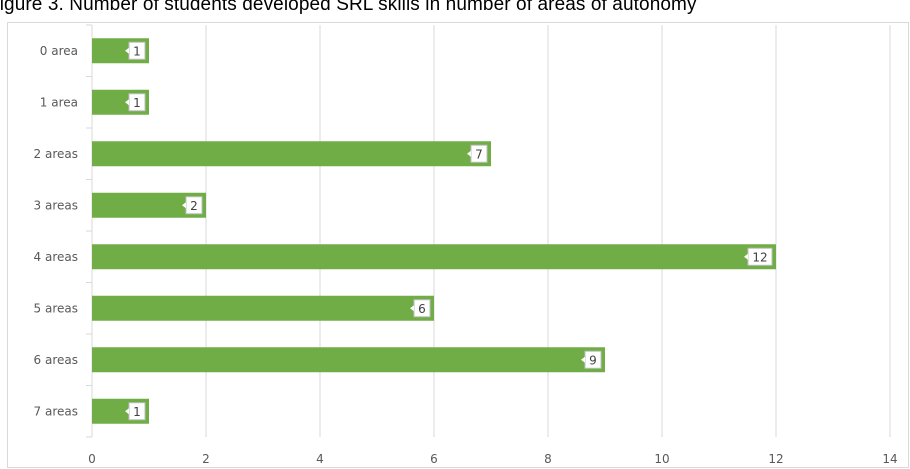  What do you see at coordinates (479, 154) in the screenshot?
I see `data-label: 7` at bounding box center [479, 154].